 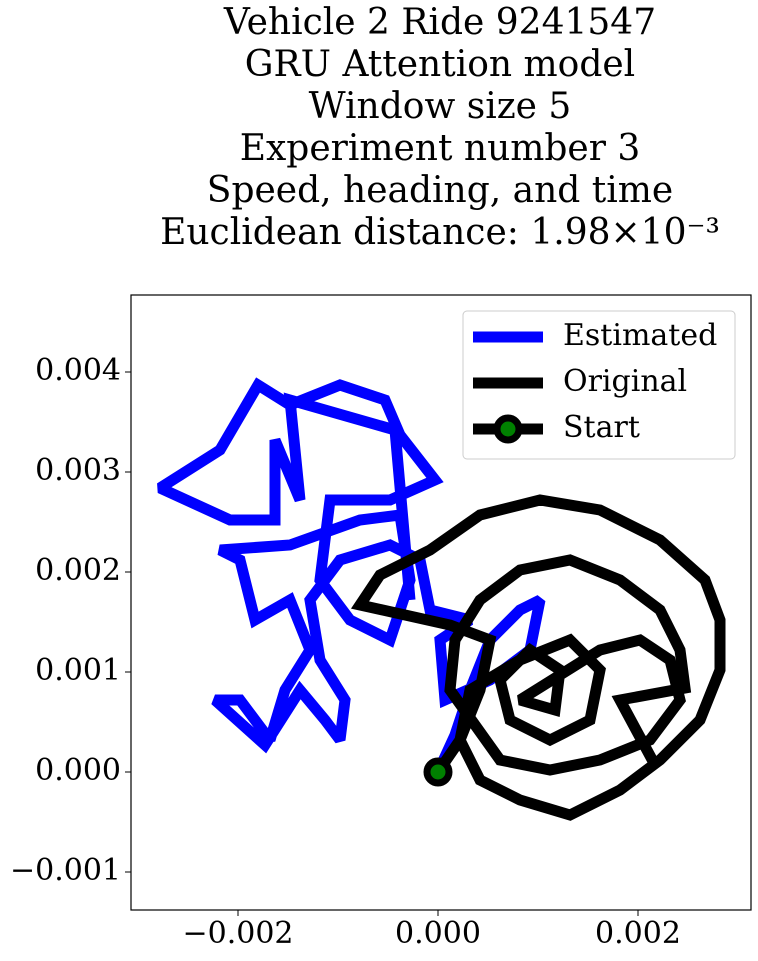 I want to click on x-tick-label: 0.002, so click(x=638, y=933).